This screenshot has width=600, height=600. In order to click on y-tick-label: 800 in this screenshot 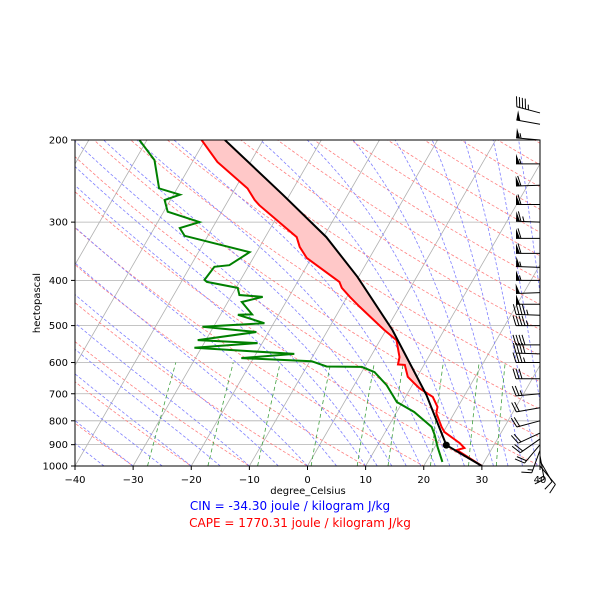, I will do `click(58, 421)`.